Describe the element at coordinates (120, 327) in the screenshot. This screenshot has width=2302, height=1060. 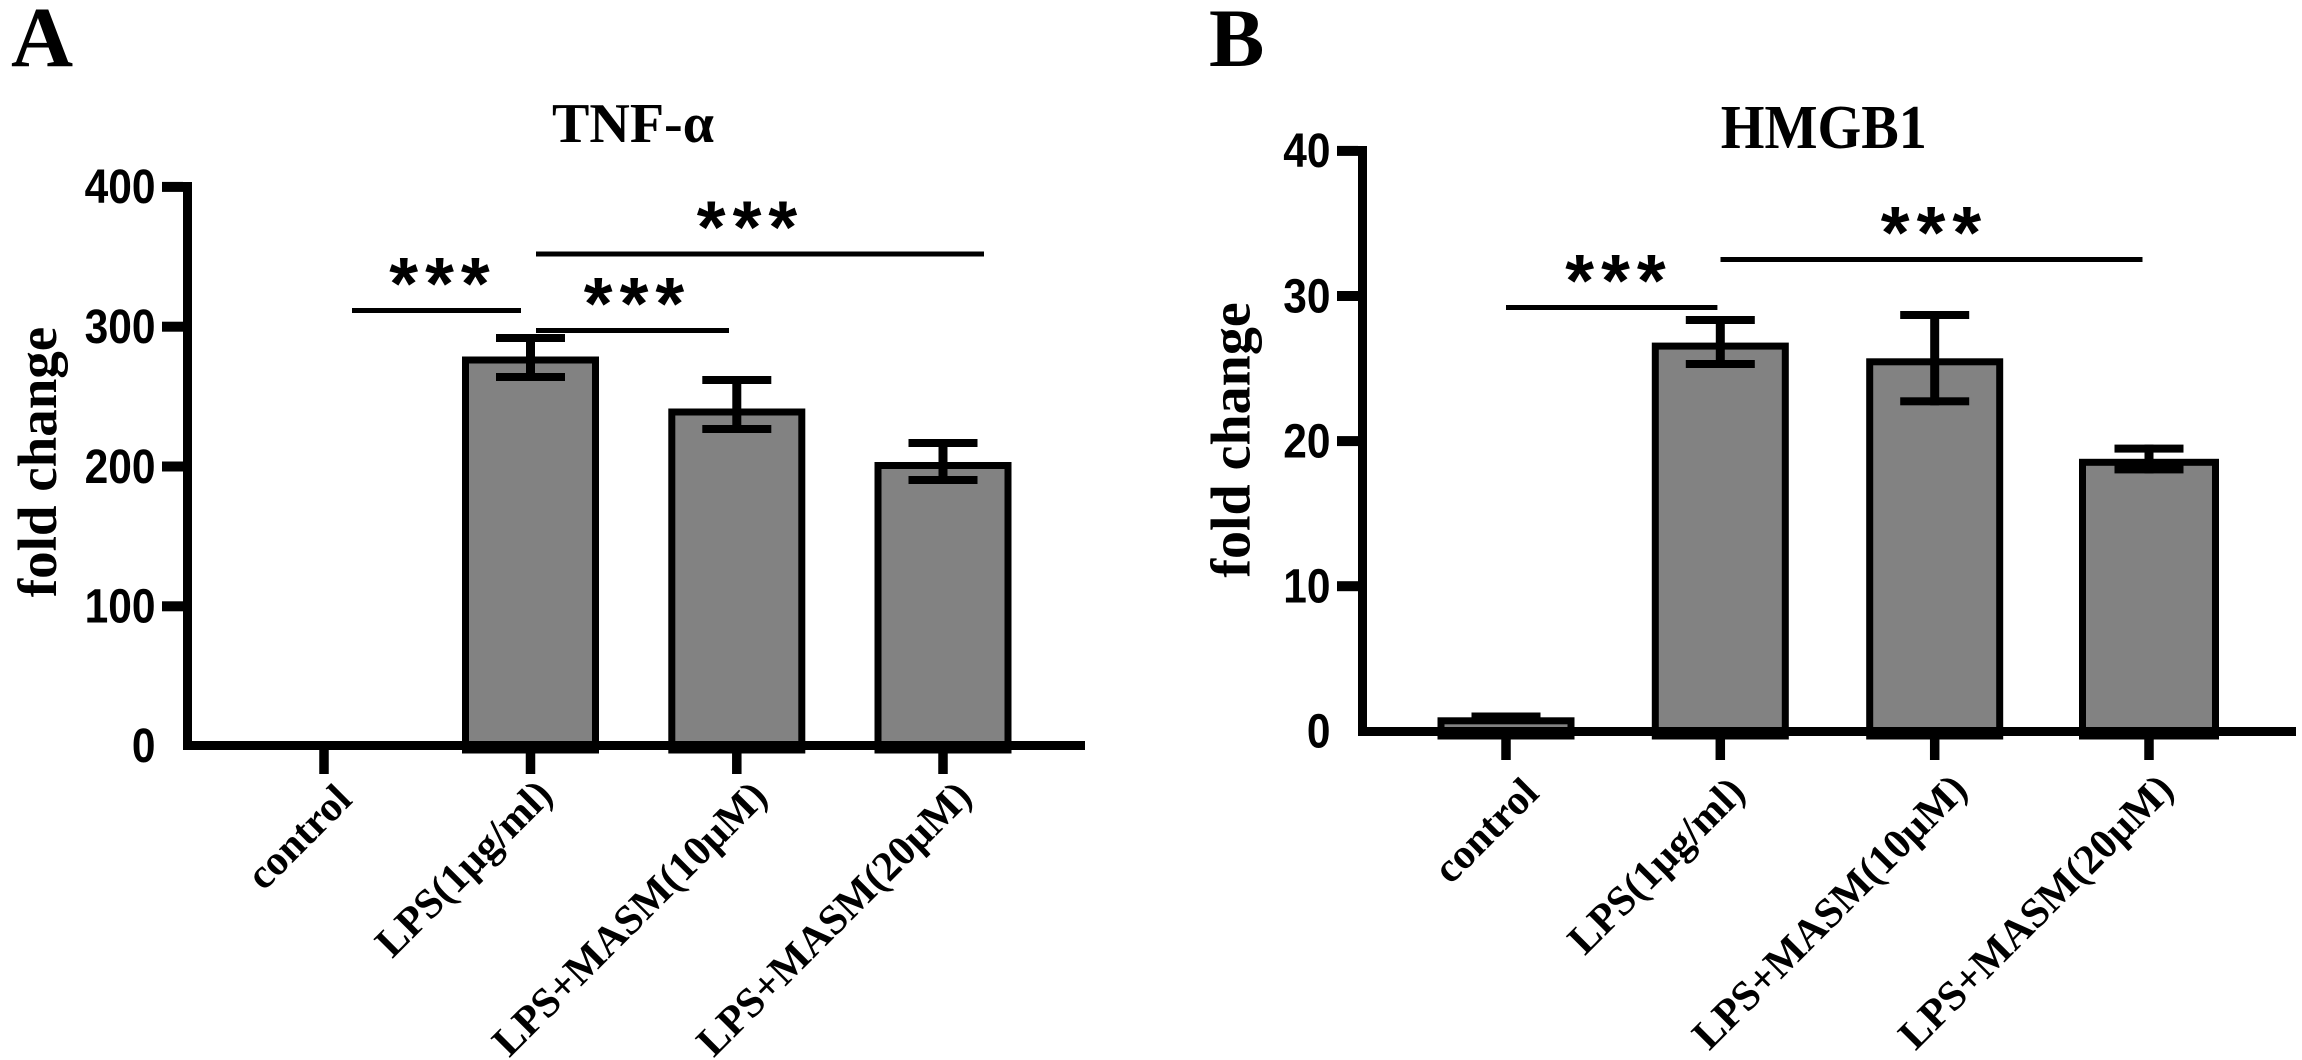
I see `svg-text: 300` at that location.